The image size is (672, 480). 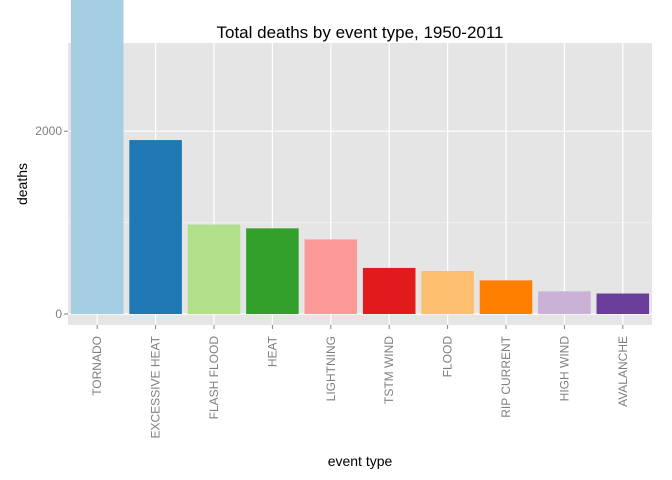 I want to click on x-tick-label: HEAT, so click(x=272, y=351).